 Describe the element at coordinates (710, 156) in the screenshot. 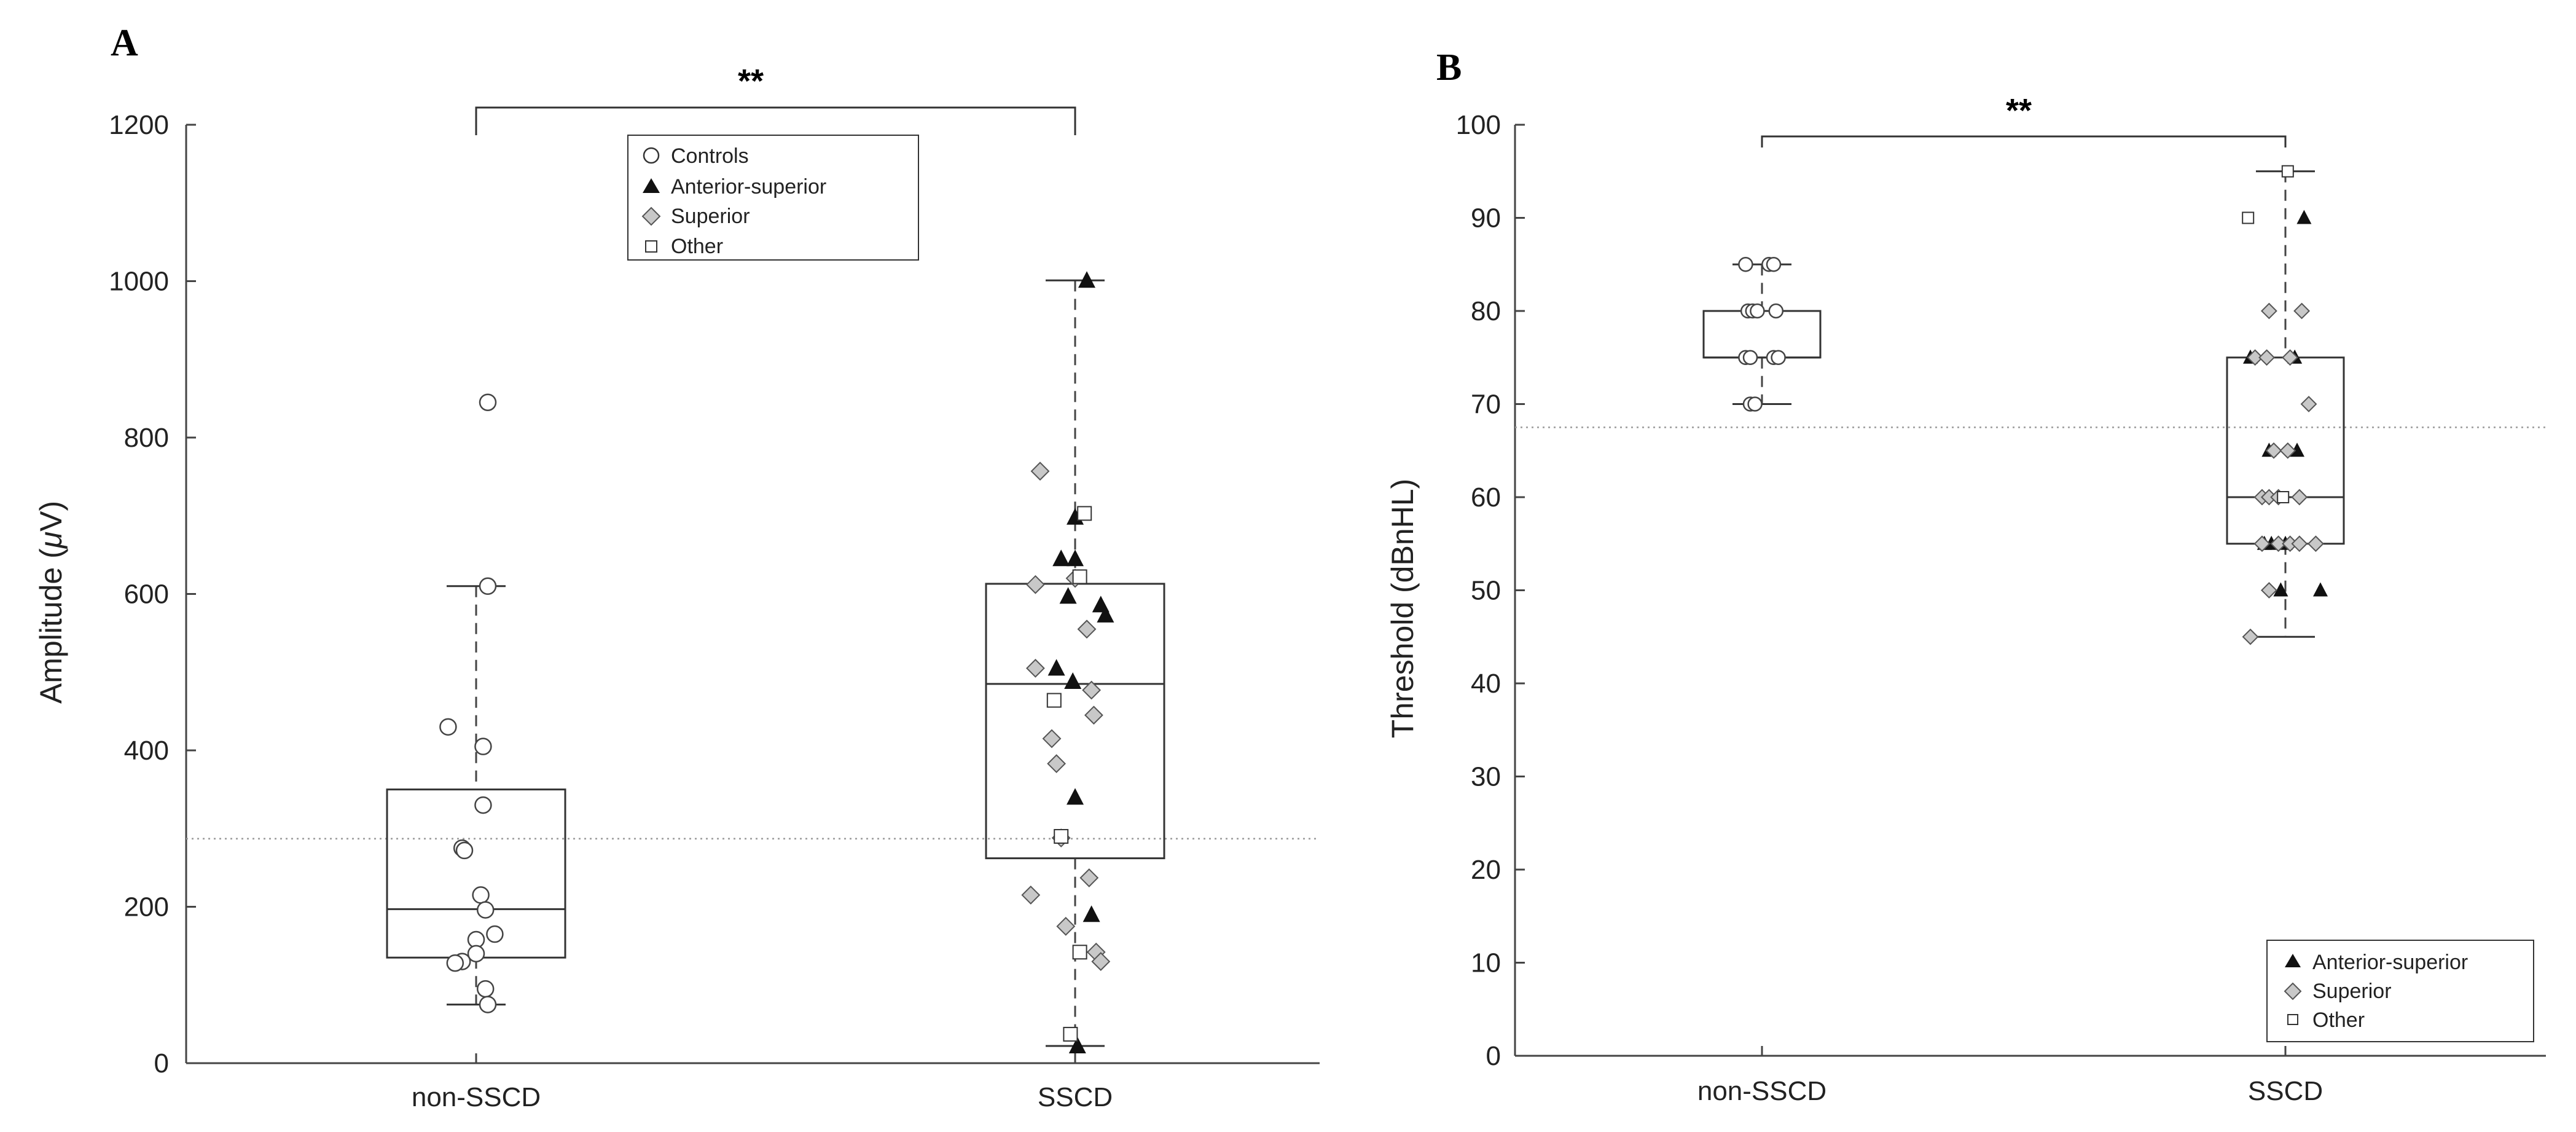

I see `legend-controls-label: Controls` at that location.